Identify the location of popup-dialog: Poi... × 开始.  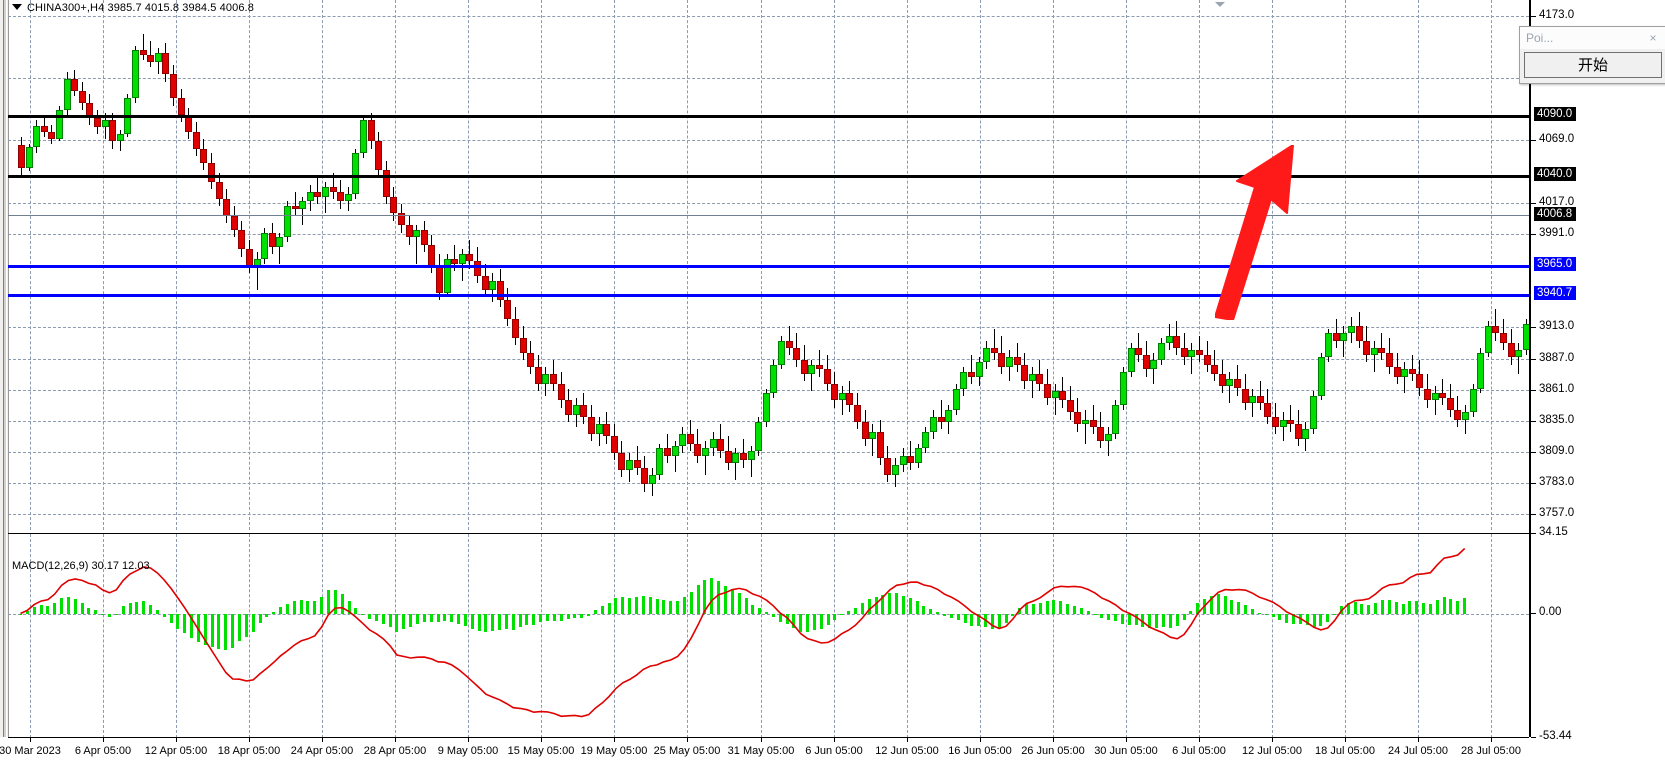
(1592, 55).